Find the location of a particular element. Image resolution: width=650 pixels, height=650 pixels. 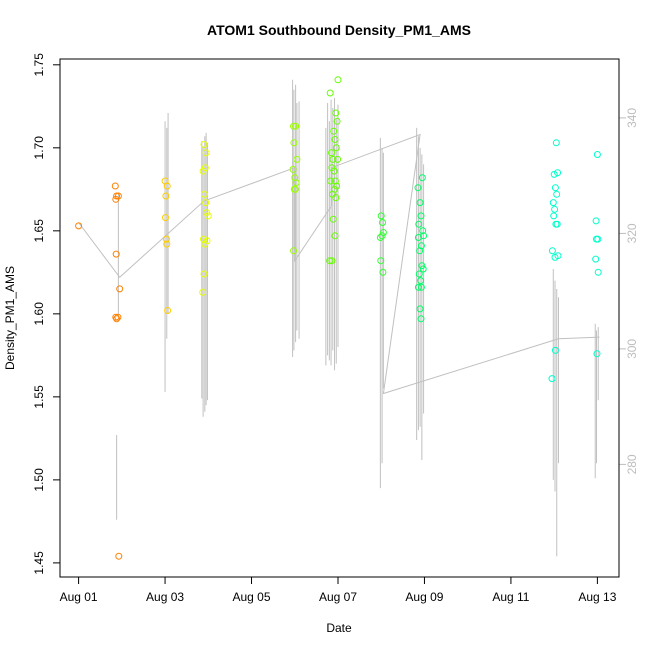

chart-title: ATOM1 Southbound Density_PM1_AMS is located at coordinates (339, 30).